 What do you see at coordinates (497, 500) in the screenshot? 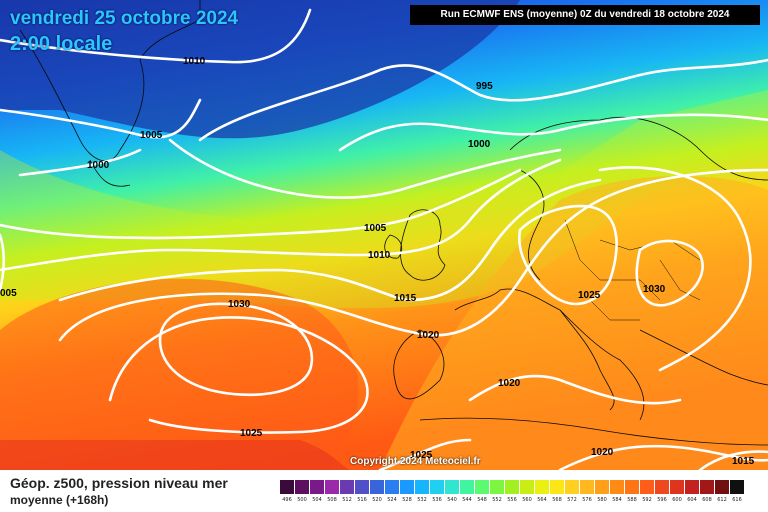
I see `legend-label: 552` at bounding box center [497, 500].